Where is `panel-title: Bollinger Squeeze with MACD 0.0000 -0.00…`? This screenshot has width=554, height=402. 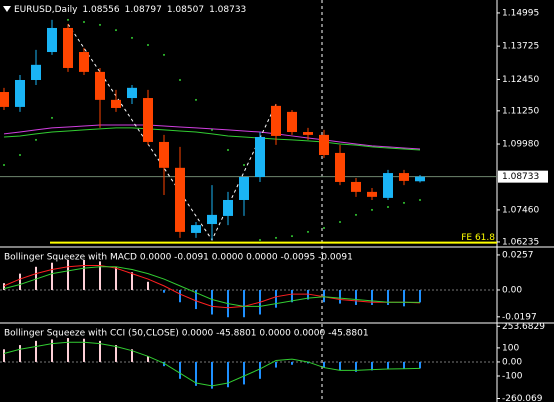
panel-title: Bollinger Squeeze with MACD 0.0000 -0.00… is located at coordinates (178, 258).